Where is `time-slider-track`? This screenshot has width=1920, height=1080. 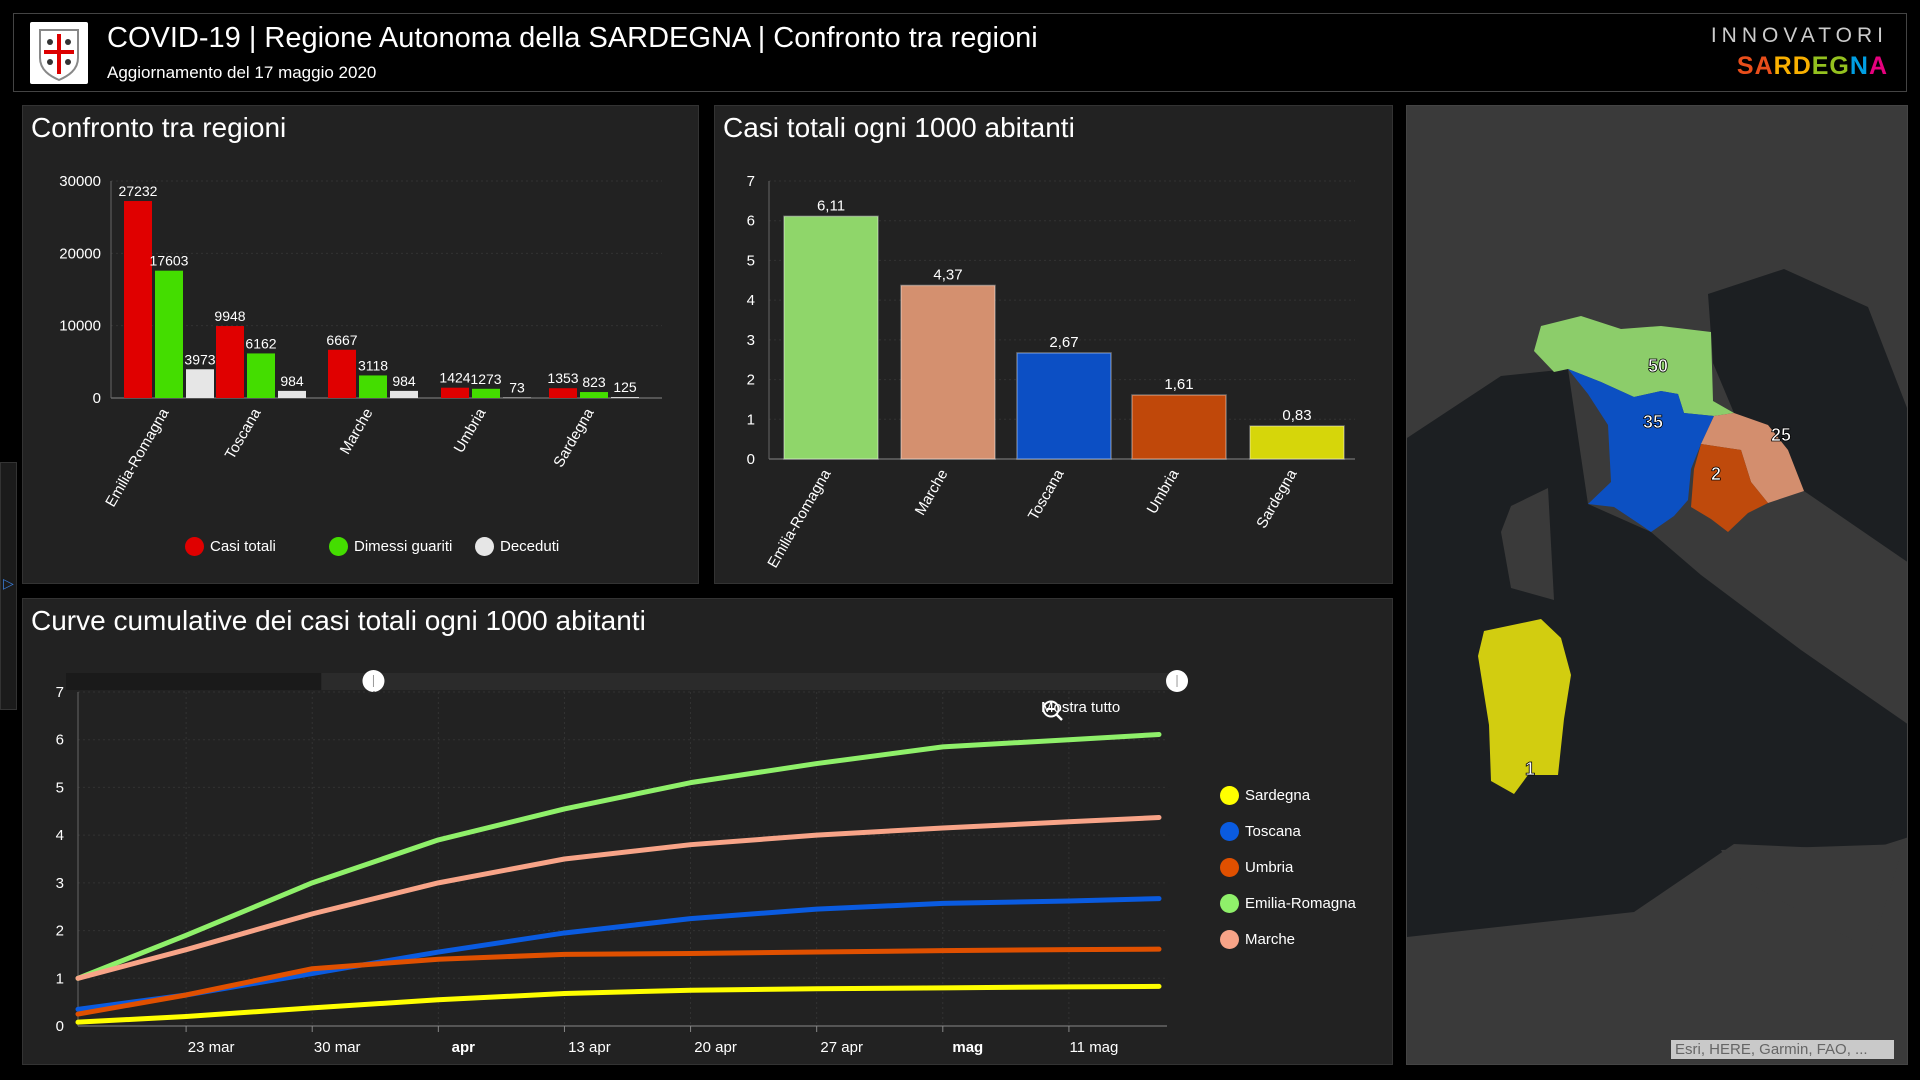 time-slider-track is located at coordinates (622, 681).